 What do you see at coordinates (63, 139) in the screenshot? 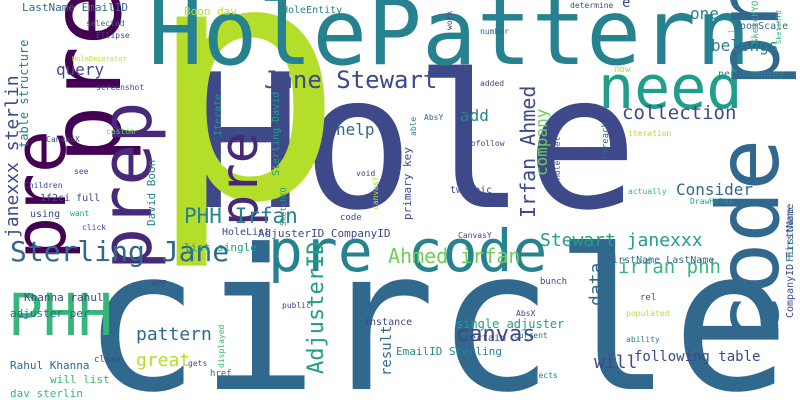
I see `word-canvasx: CanvasX` at bounding box center [63, 139].